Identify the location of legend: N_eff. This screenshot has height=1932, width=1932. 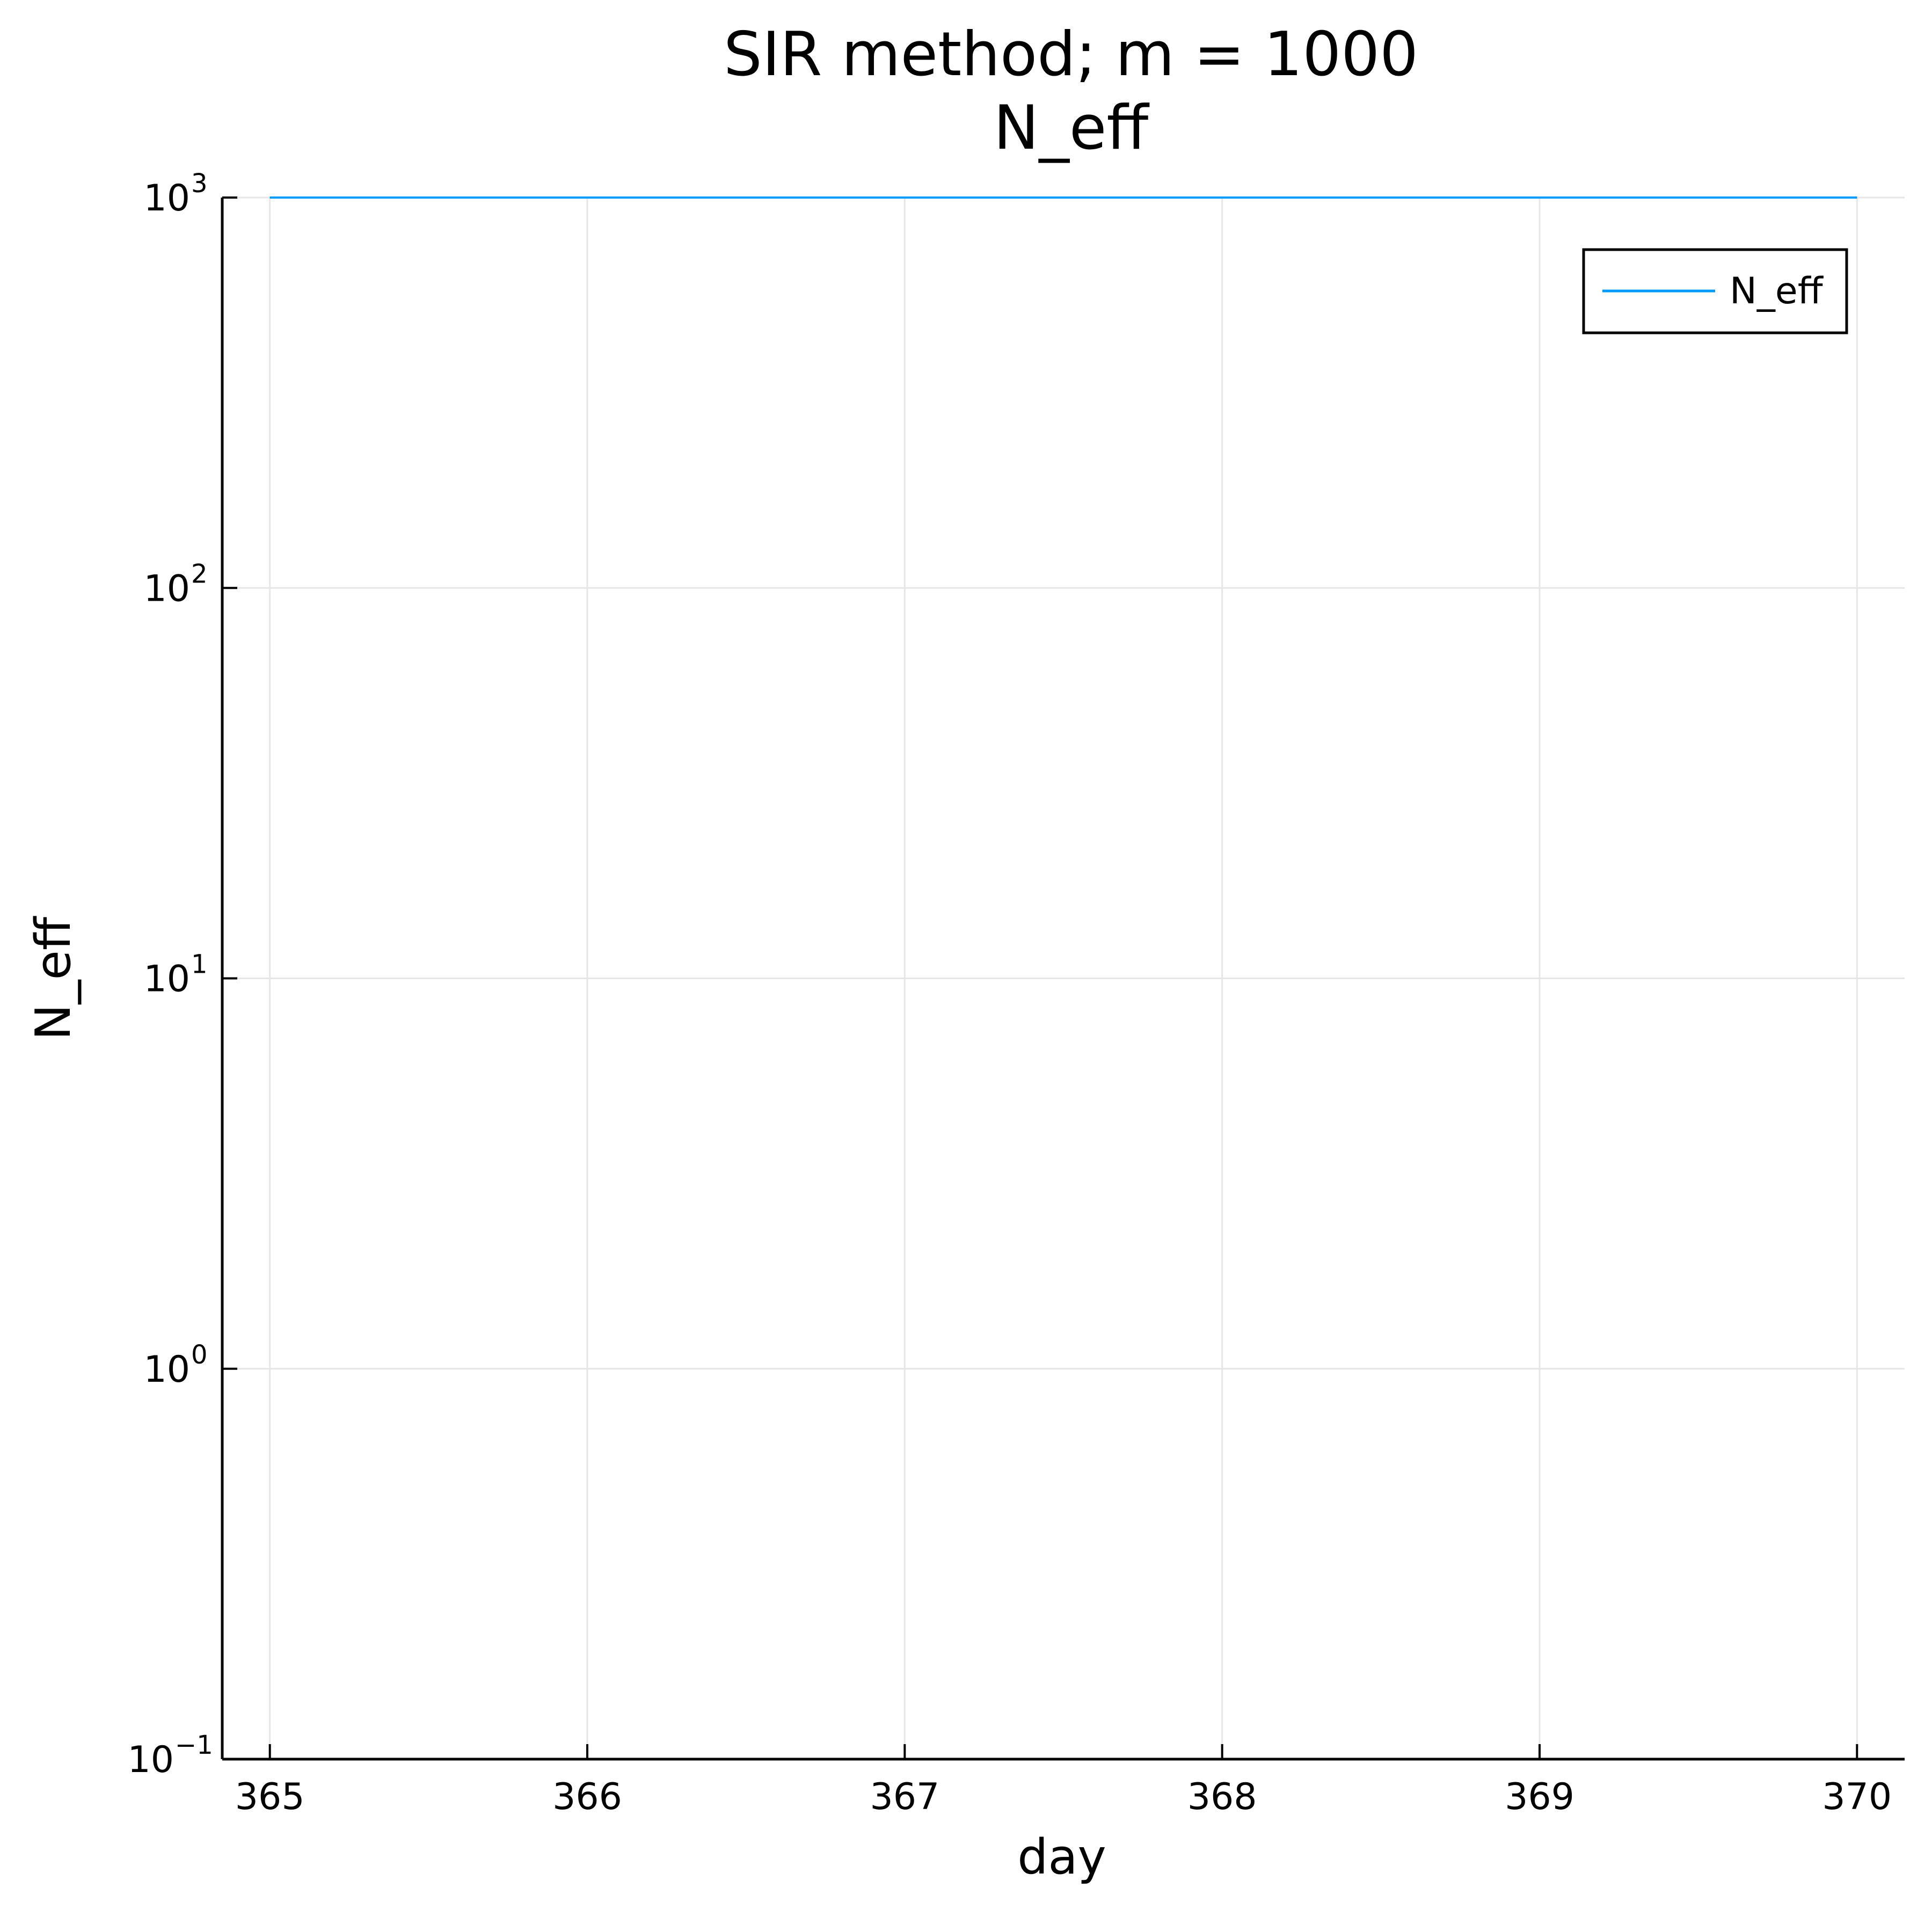
(1715, 291).